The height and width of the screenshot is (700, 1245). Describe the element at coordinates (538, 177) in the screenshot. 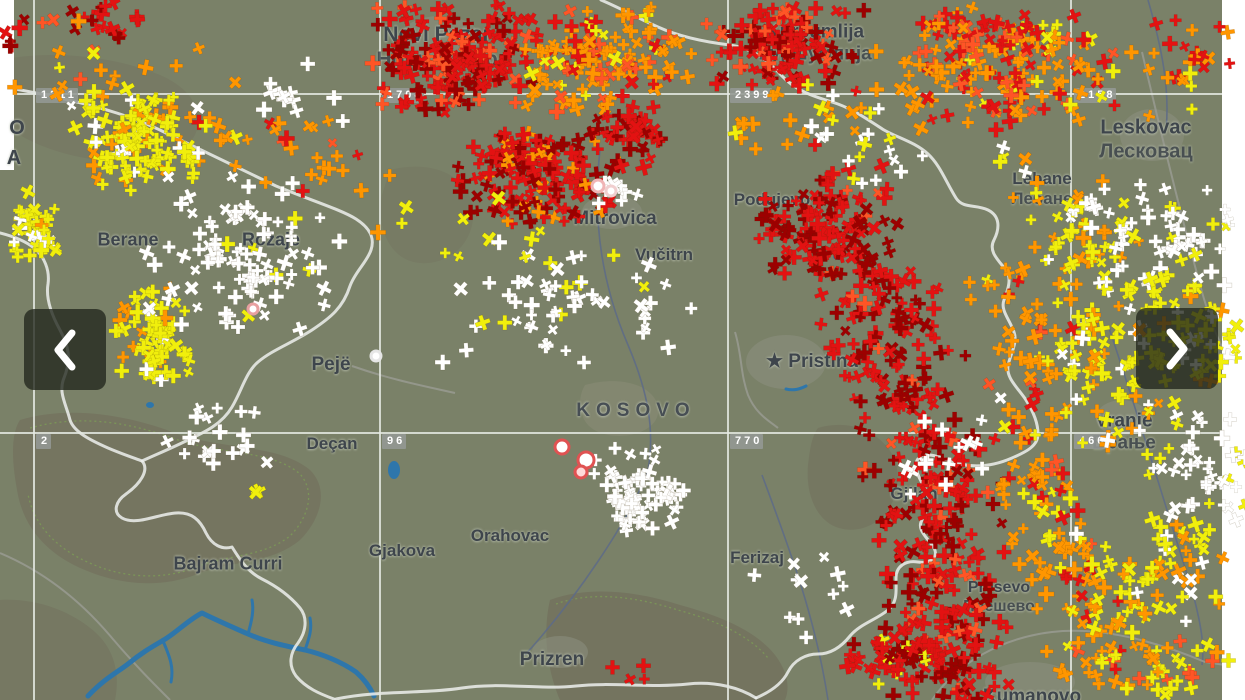

I see `strike-cluster-mitrovica-red` at that location.